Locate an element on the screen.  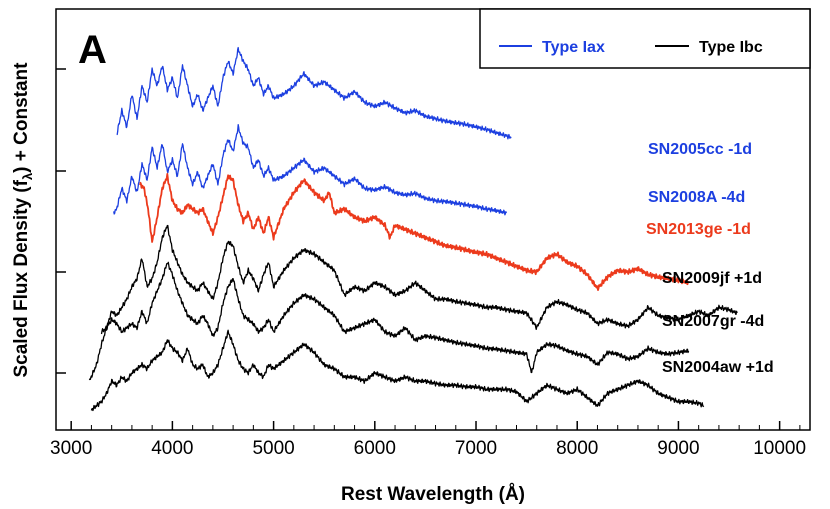
spectrum-label-sn2004aw-1d: SN2004aw +1d is located at coordinates (718, 367).